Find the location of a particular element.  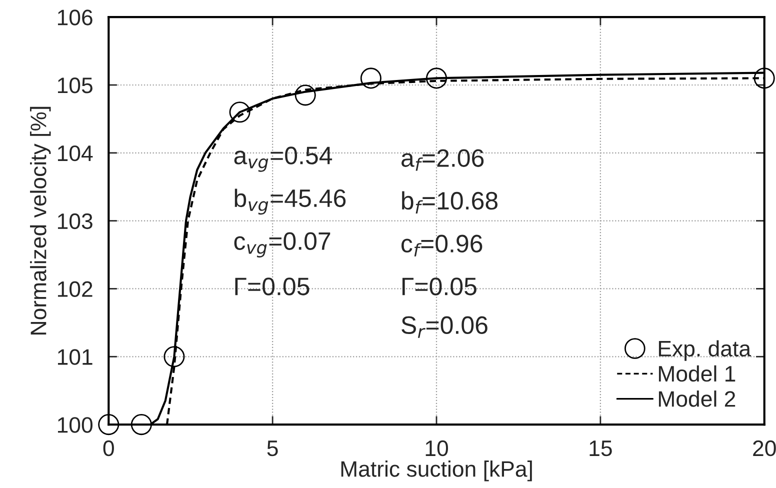

x-tick-label: 0 is located at coordinates (108, 448).